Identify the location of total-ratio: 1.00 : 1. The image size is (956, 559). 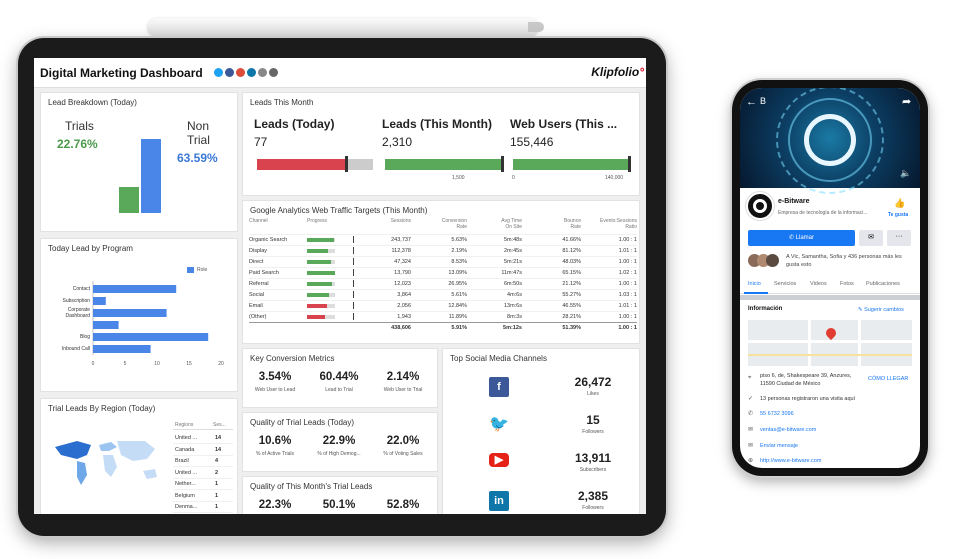
(627, 328).